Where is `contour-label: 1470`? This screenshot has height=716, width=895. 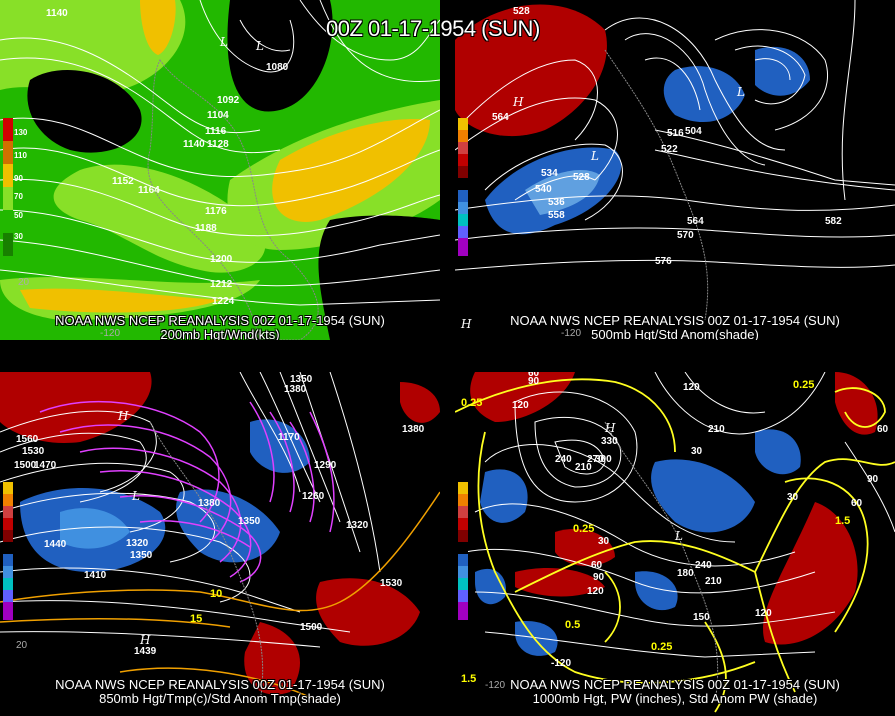
contour-label: 1470 is located at coordinates (45, 465).